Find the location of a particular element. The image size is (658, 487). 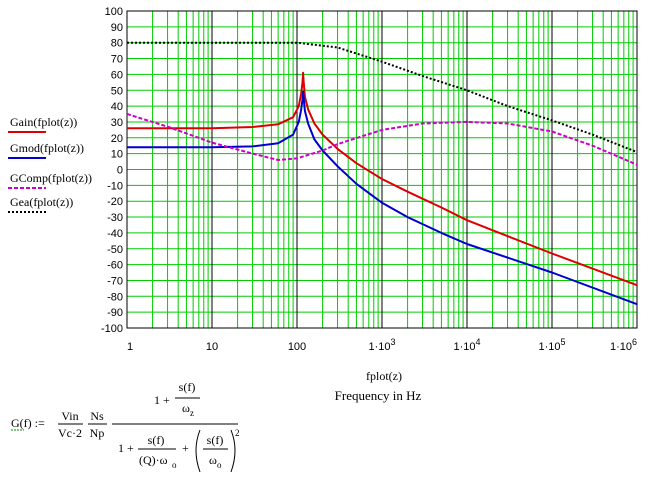

y-tick-label: 20 is located at coordinates (117, 139).